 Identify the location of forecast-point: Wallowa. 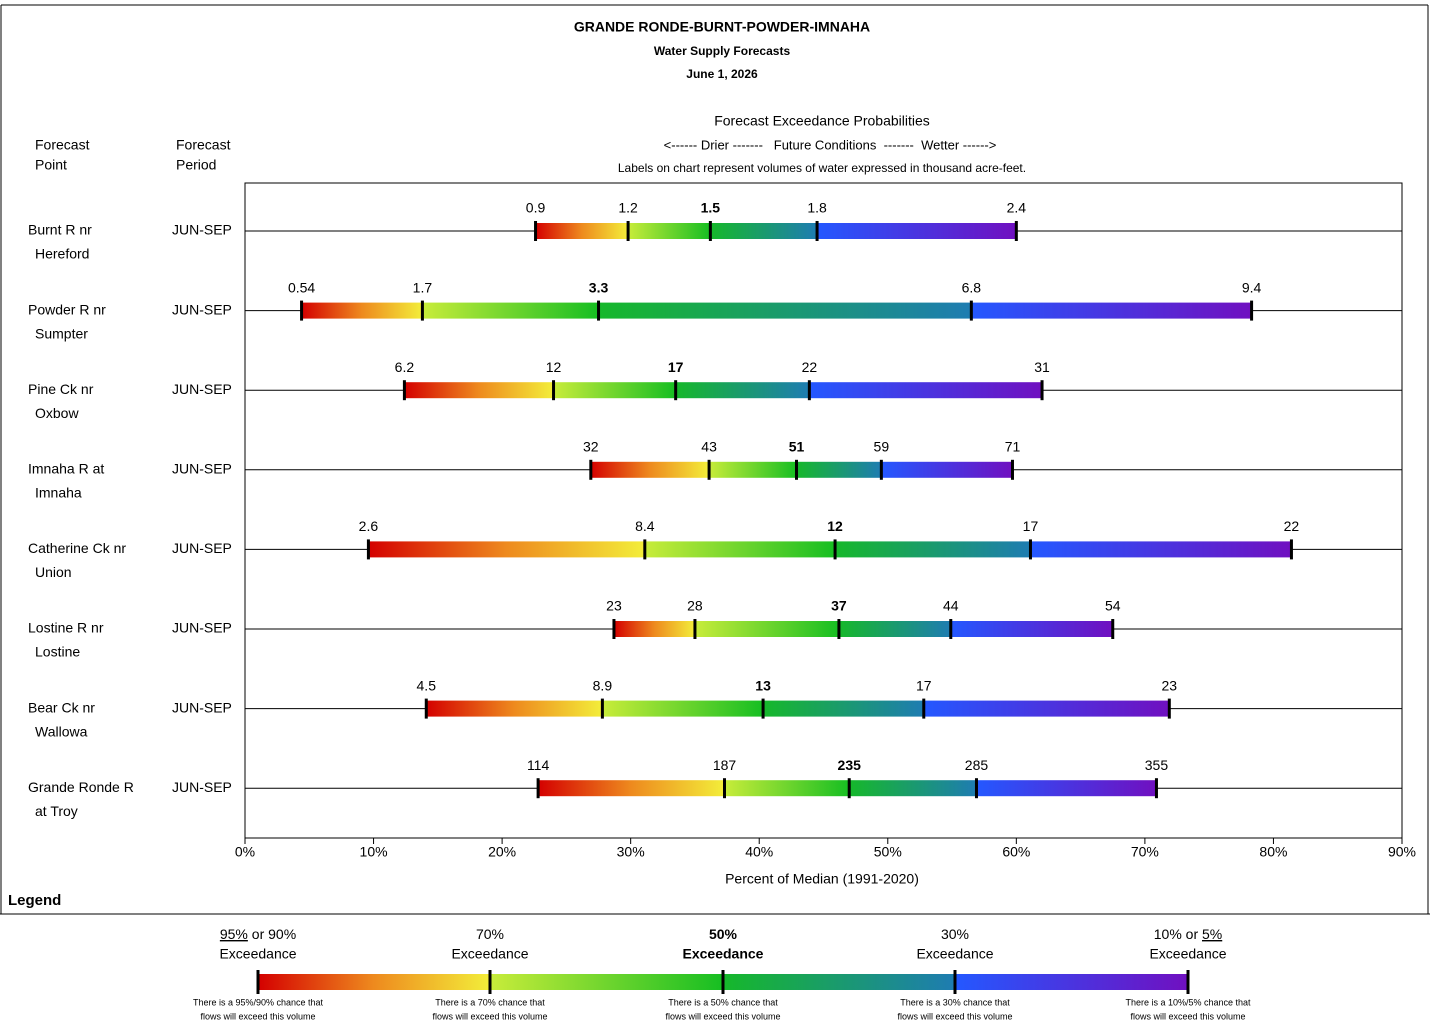
(61, 731).